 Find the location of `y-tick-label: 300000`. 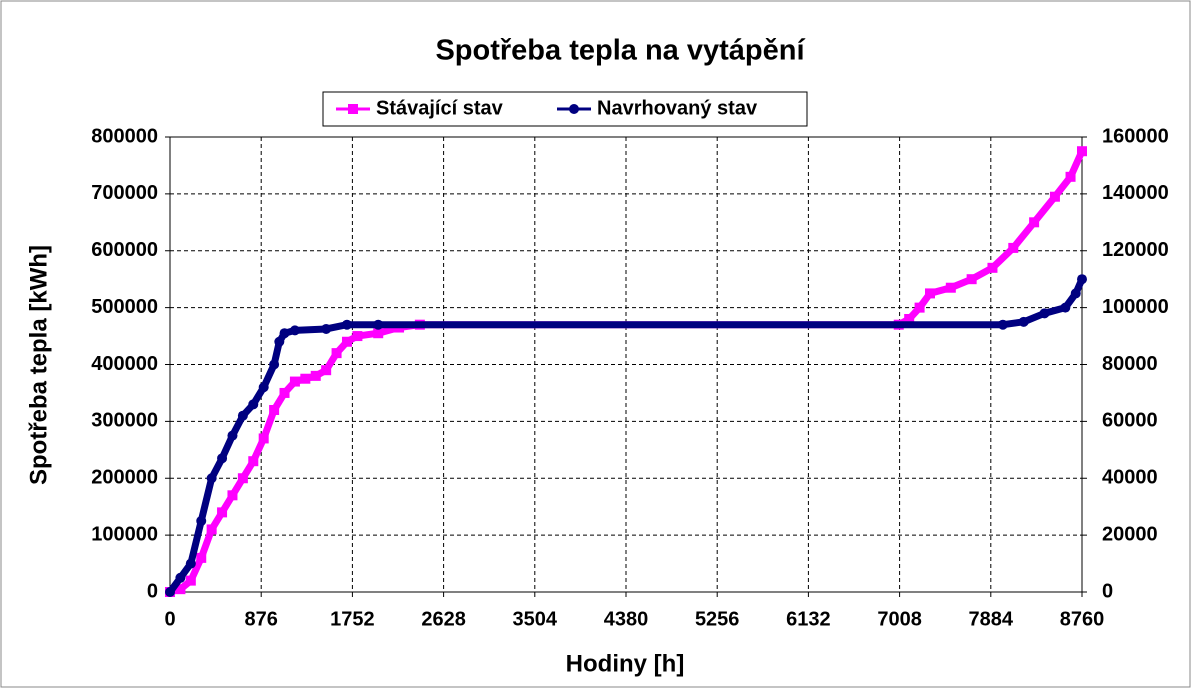

y-tick-label: 300000 is located at coordinates (124, 421).